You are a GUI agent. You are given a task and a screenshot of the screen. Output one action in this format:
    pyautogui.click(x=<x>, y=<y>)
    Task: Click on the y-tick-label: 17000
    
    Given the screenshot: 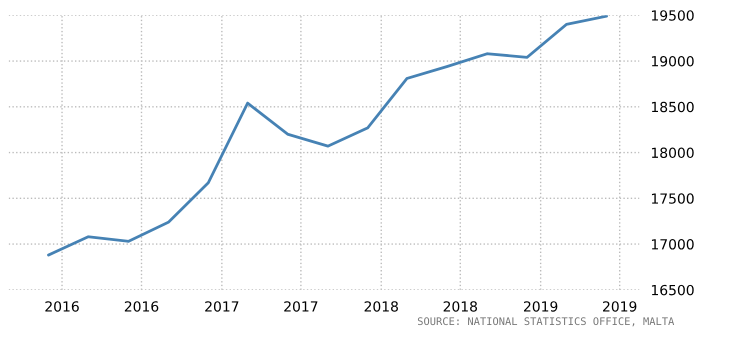 What is the action you would take?
    pyautogui.click(x=673, y=244)
    